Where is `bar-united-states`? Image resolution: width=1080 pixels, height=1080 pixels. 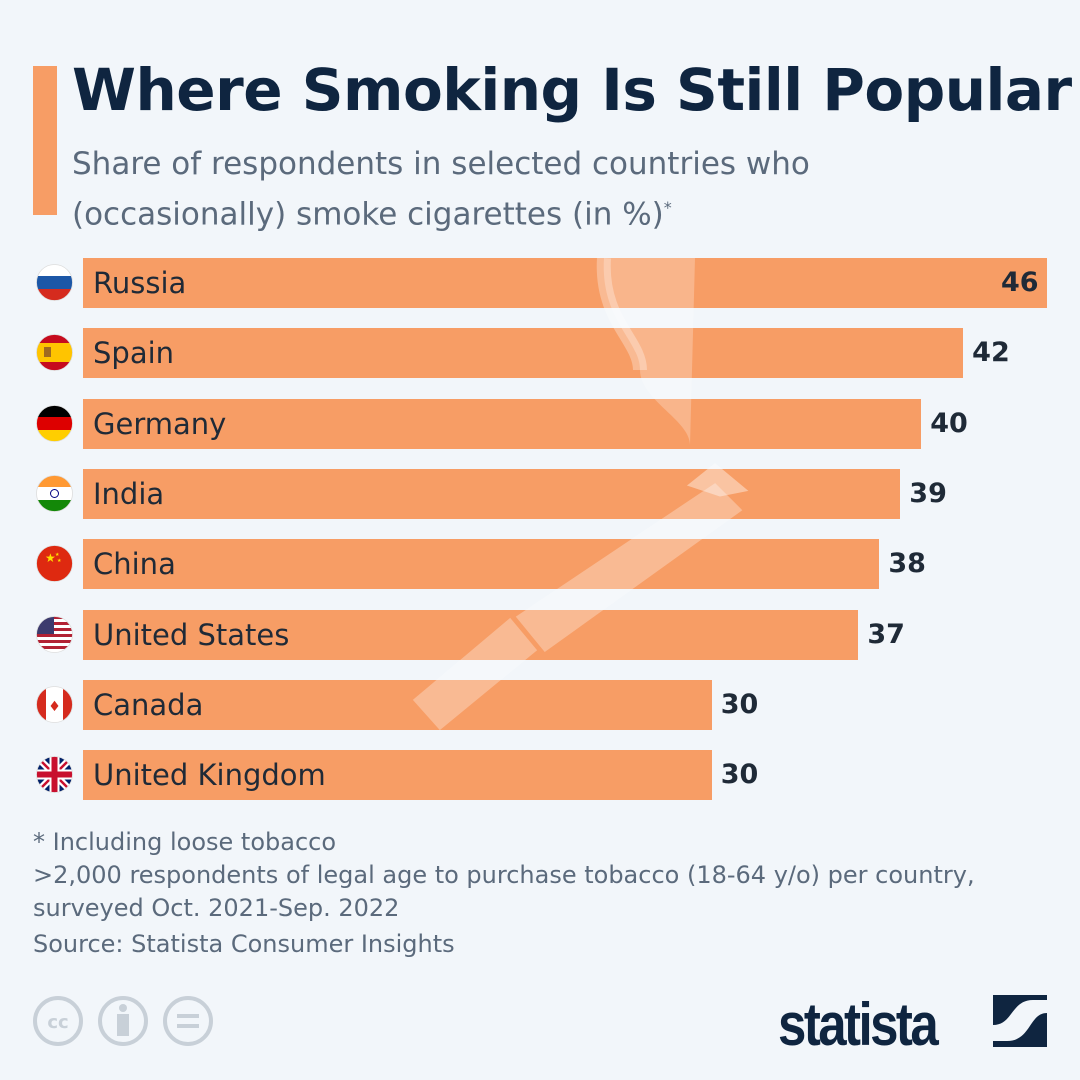
bar-united-states is located at coordinates (471, 634).